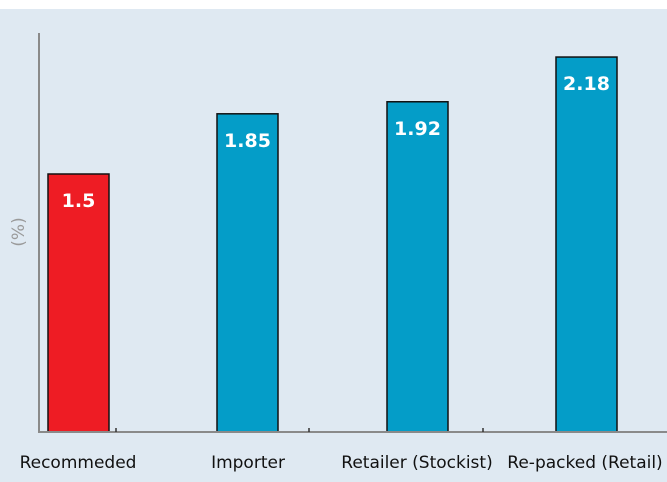 This screenshot has height=482, width=667. What do you see at coordinates (299, 430) in the screenshot?
I see `x-ticks` at bounding box center [299, 430].